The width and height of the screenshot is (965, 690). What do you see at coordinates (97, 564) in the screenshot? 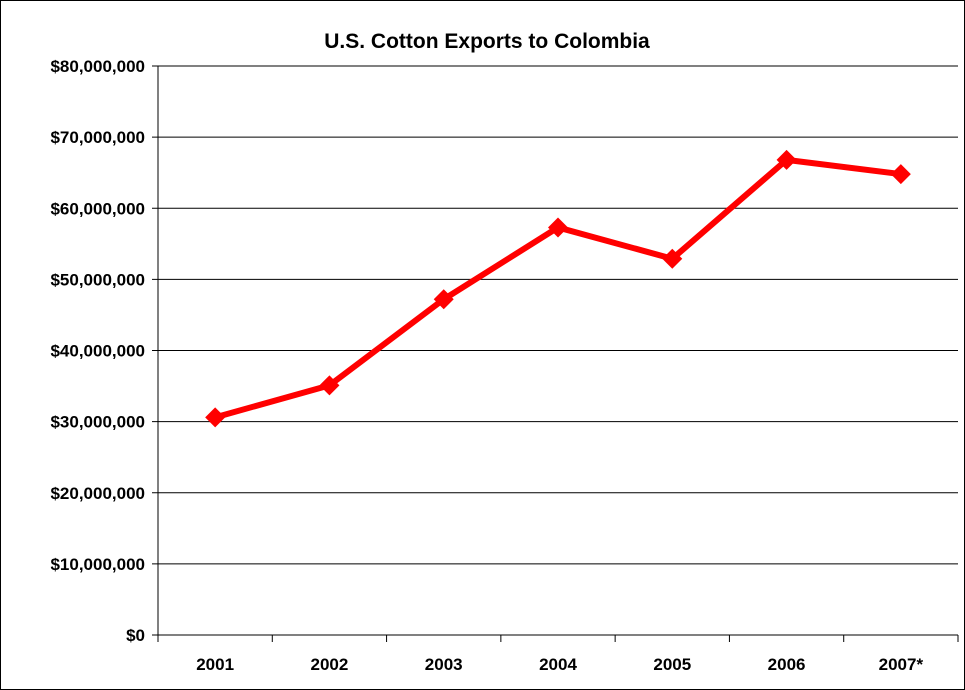
I see `y-tick-label: $10,000,000` at bounding box center [97, 564].